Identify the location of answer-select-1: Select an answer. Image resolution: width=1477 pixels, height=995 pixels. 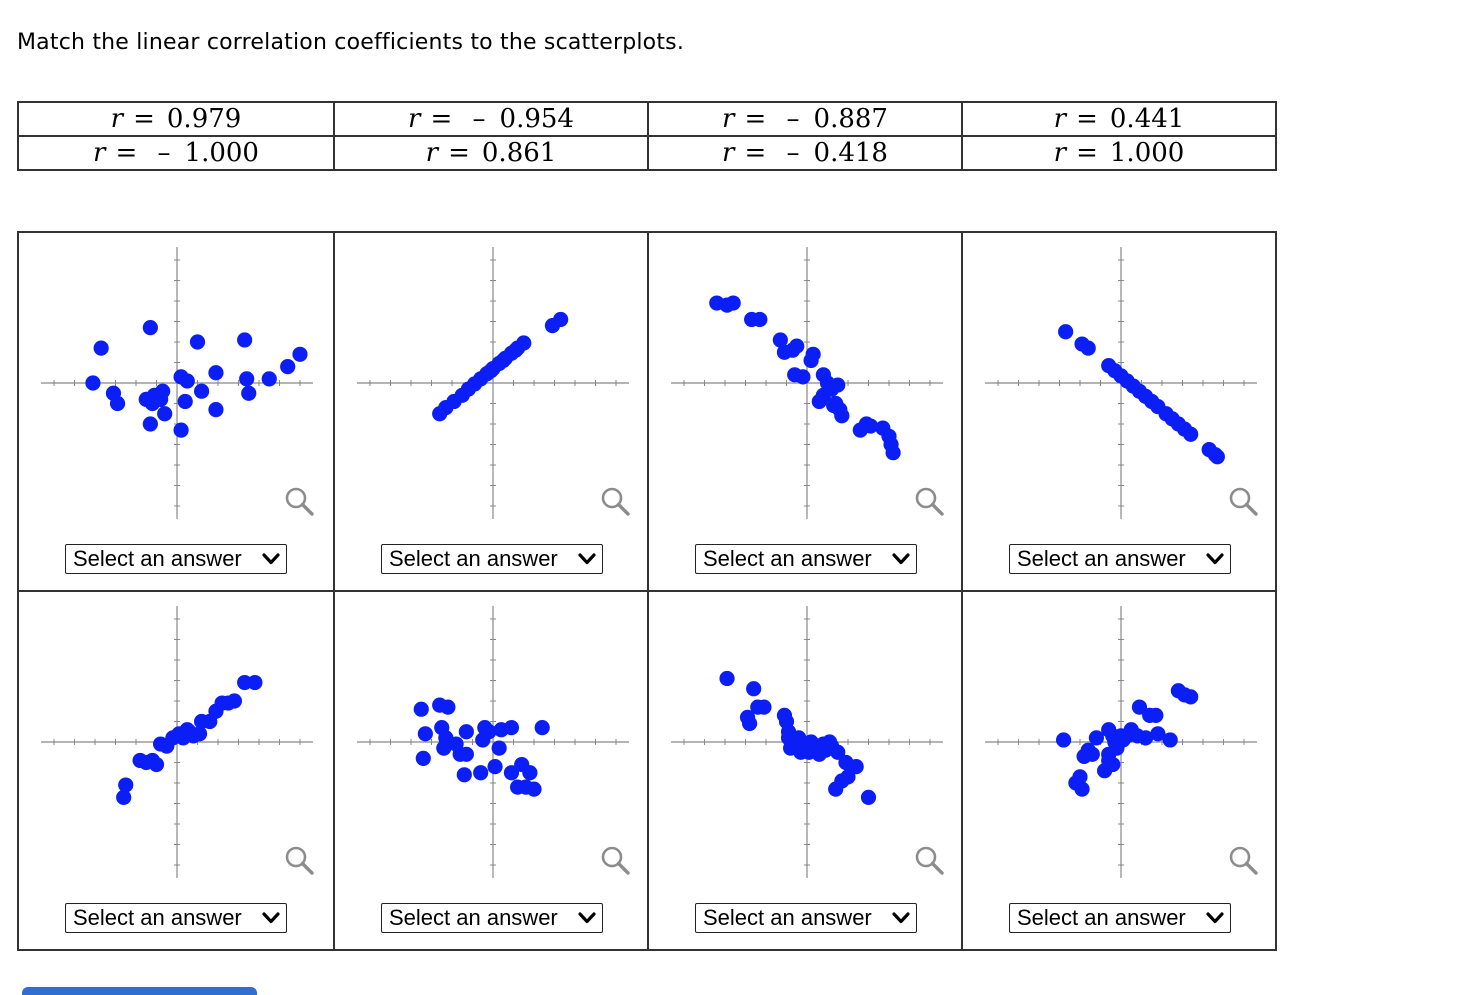
(176, 559).